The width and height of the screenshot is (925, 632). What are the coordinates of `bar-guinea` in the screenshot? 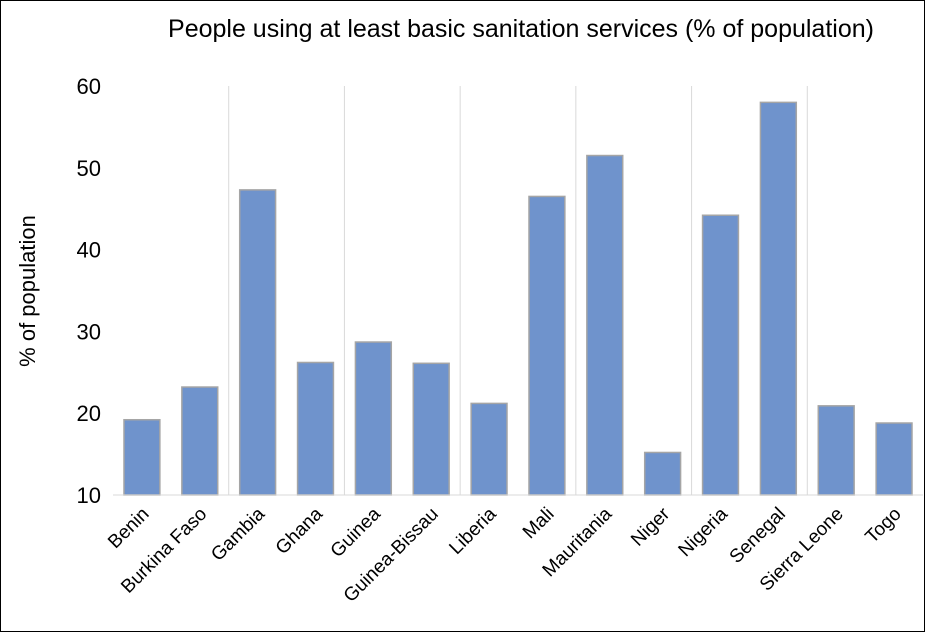 It's located at (373, 418).